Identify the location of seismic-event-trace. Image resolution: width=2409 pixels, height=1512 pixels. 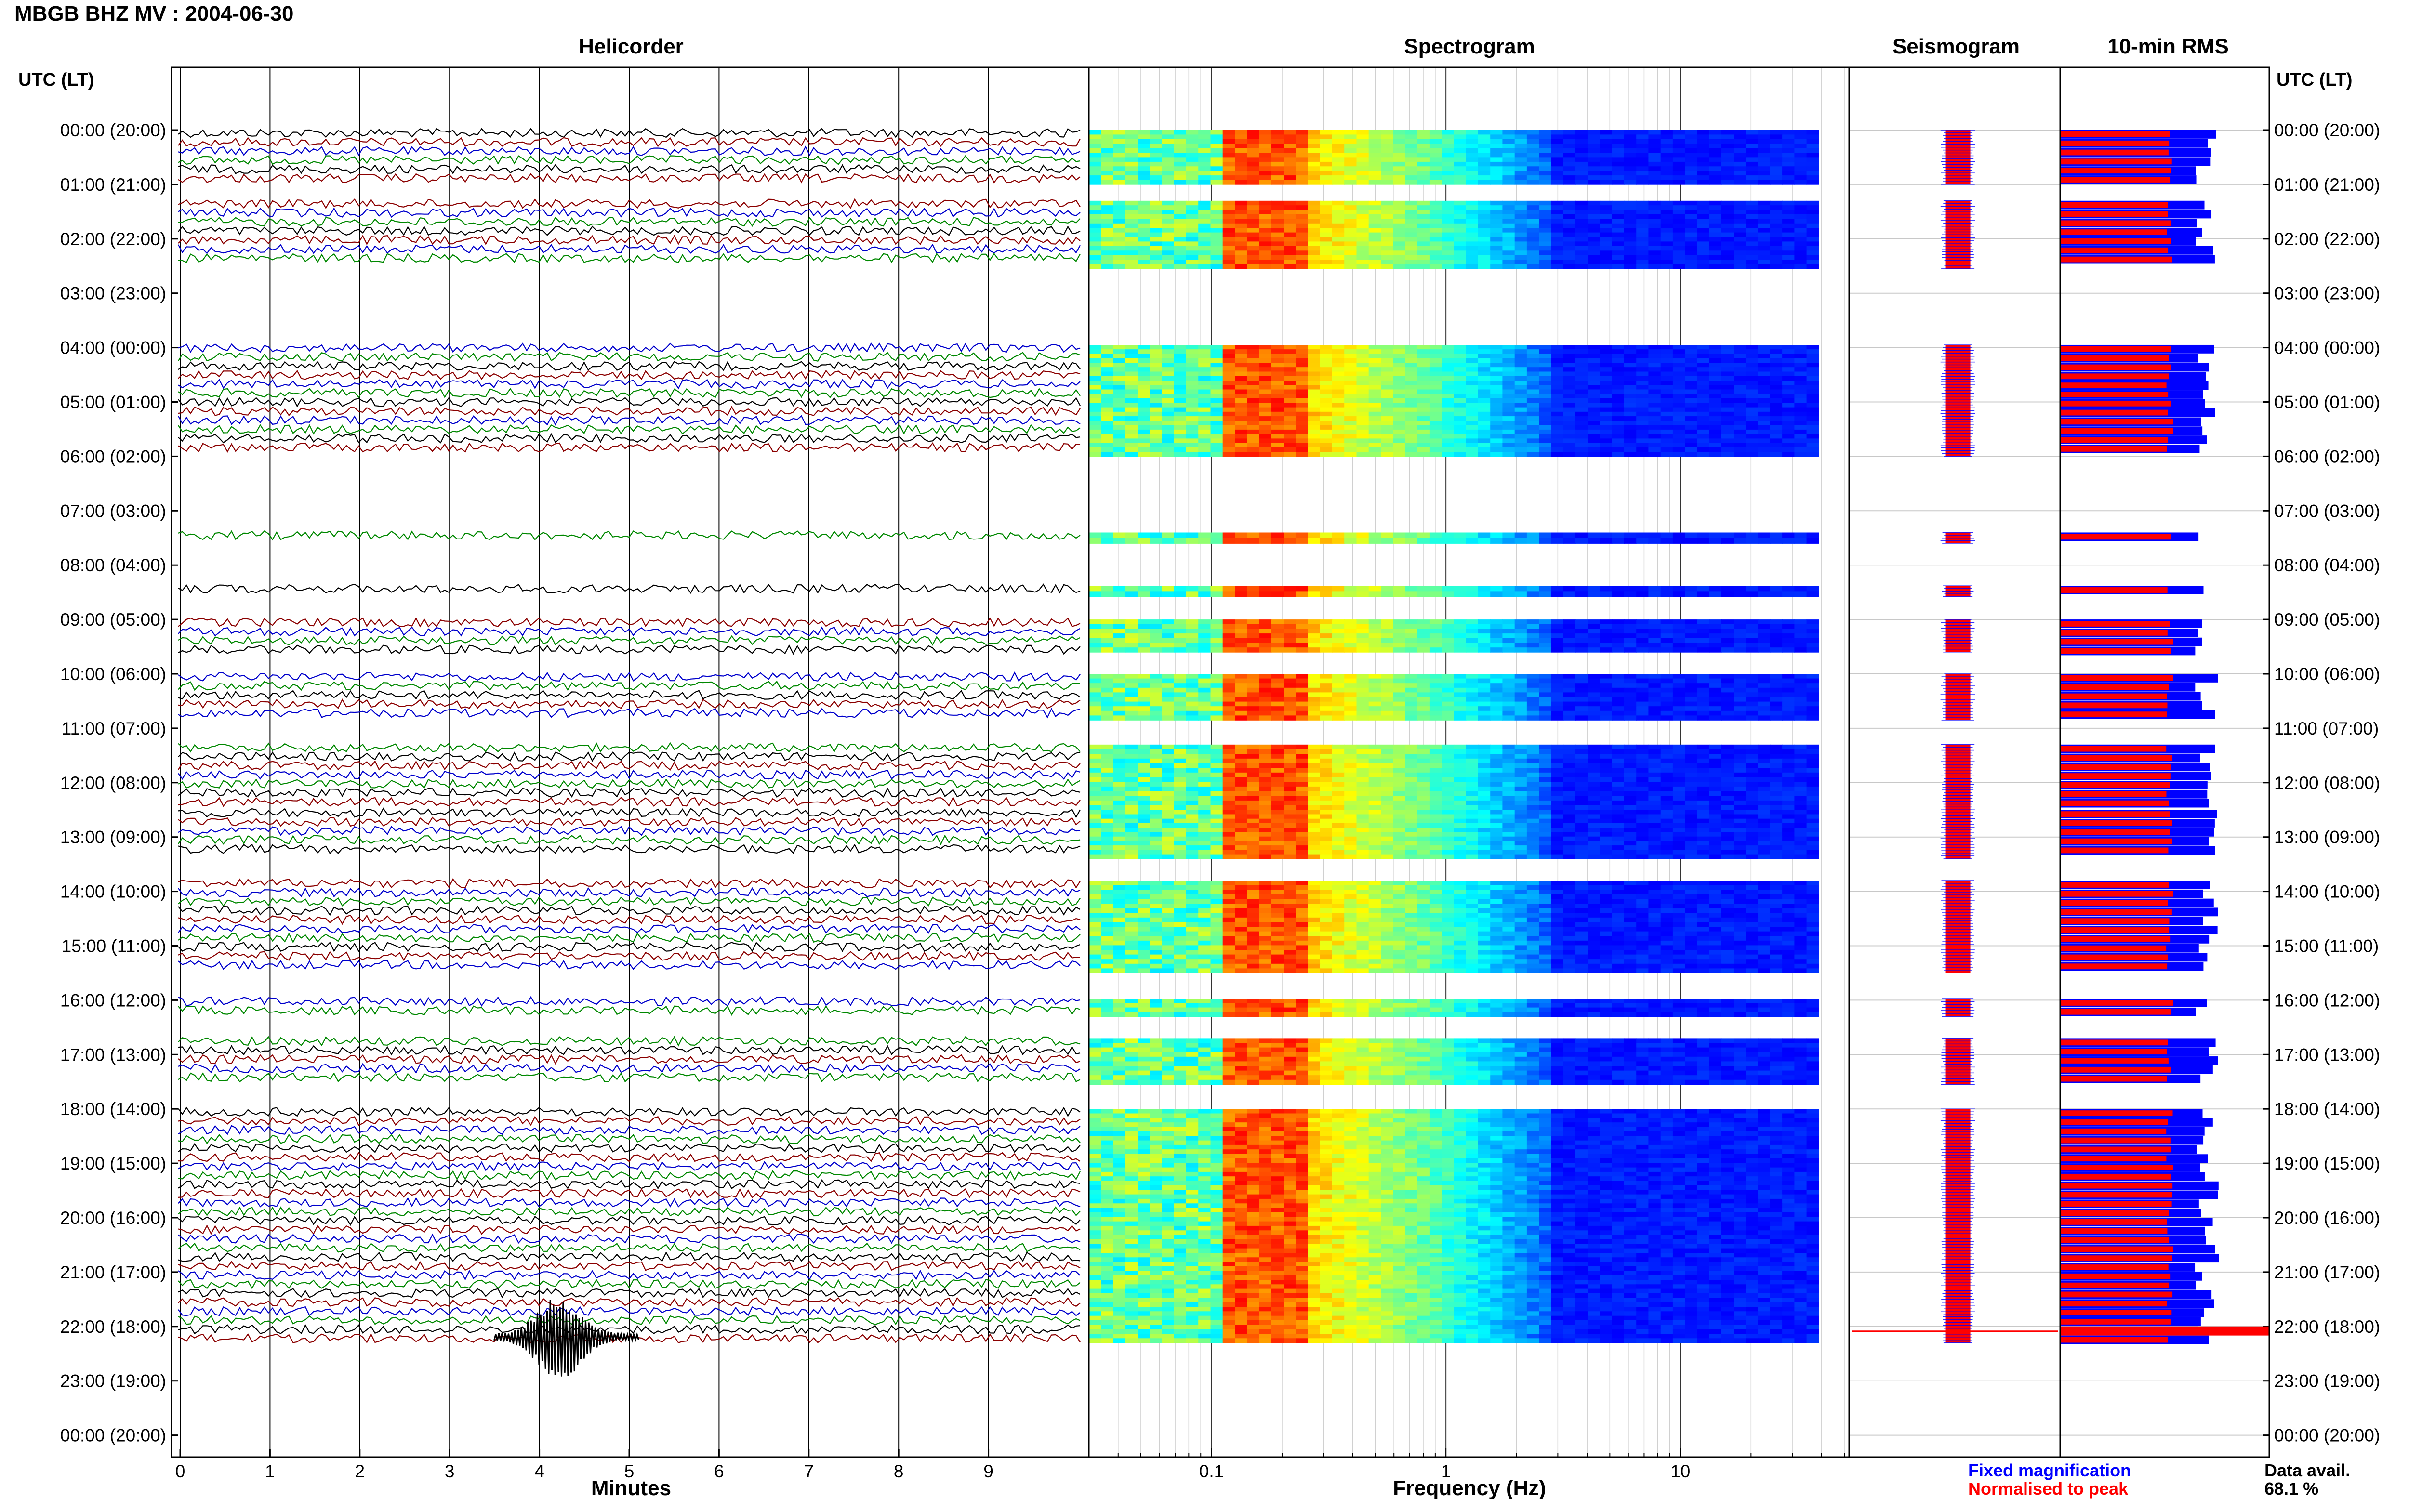
(566, 1338).